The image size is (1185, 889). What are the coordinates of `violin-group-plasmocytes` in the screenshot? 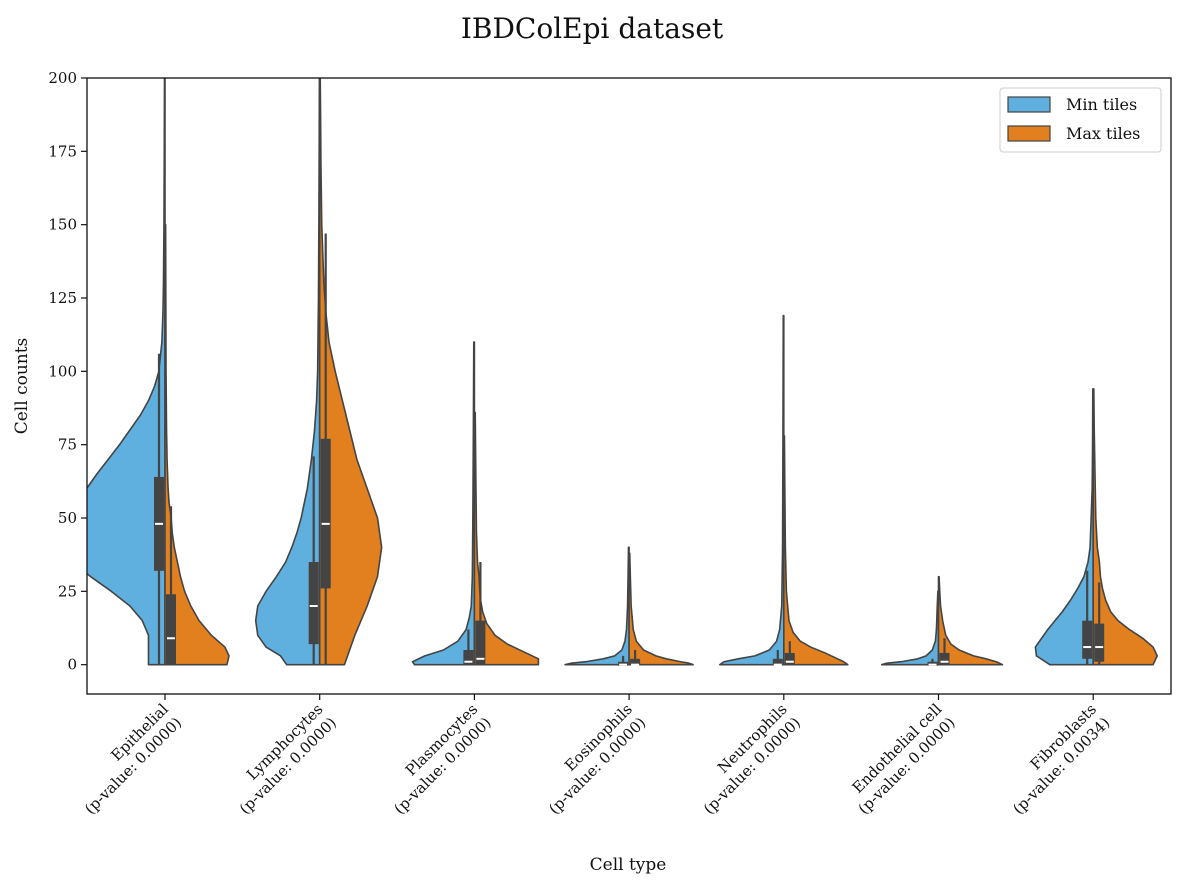 It's located at (475, 503).